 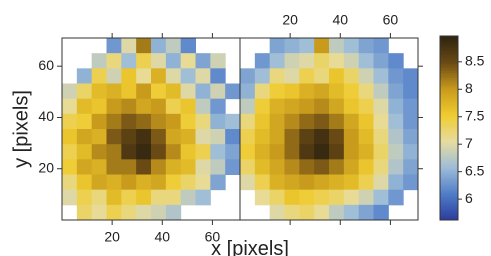 I want to click on y-axis-label: y [pixels], so click(x=21, y=129).